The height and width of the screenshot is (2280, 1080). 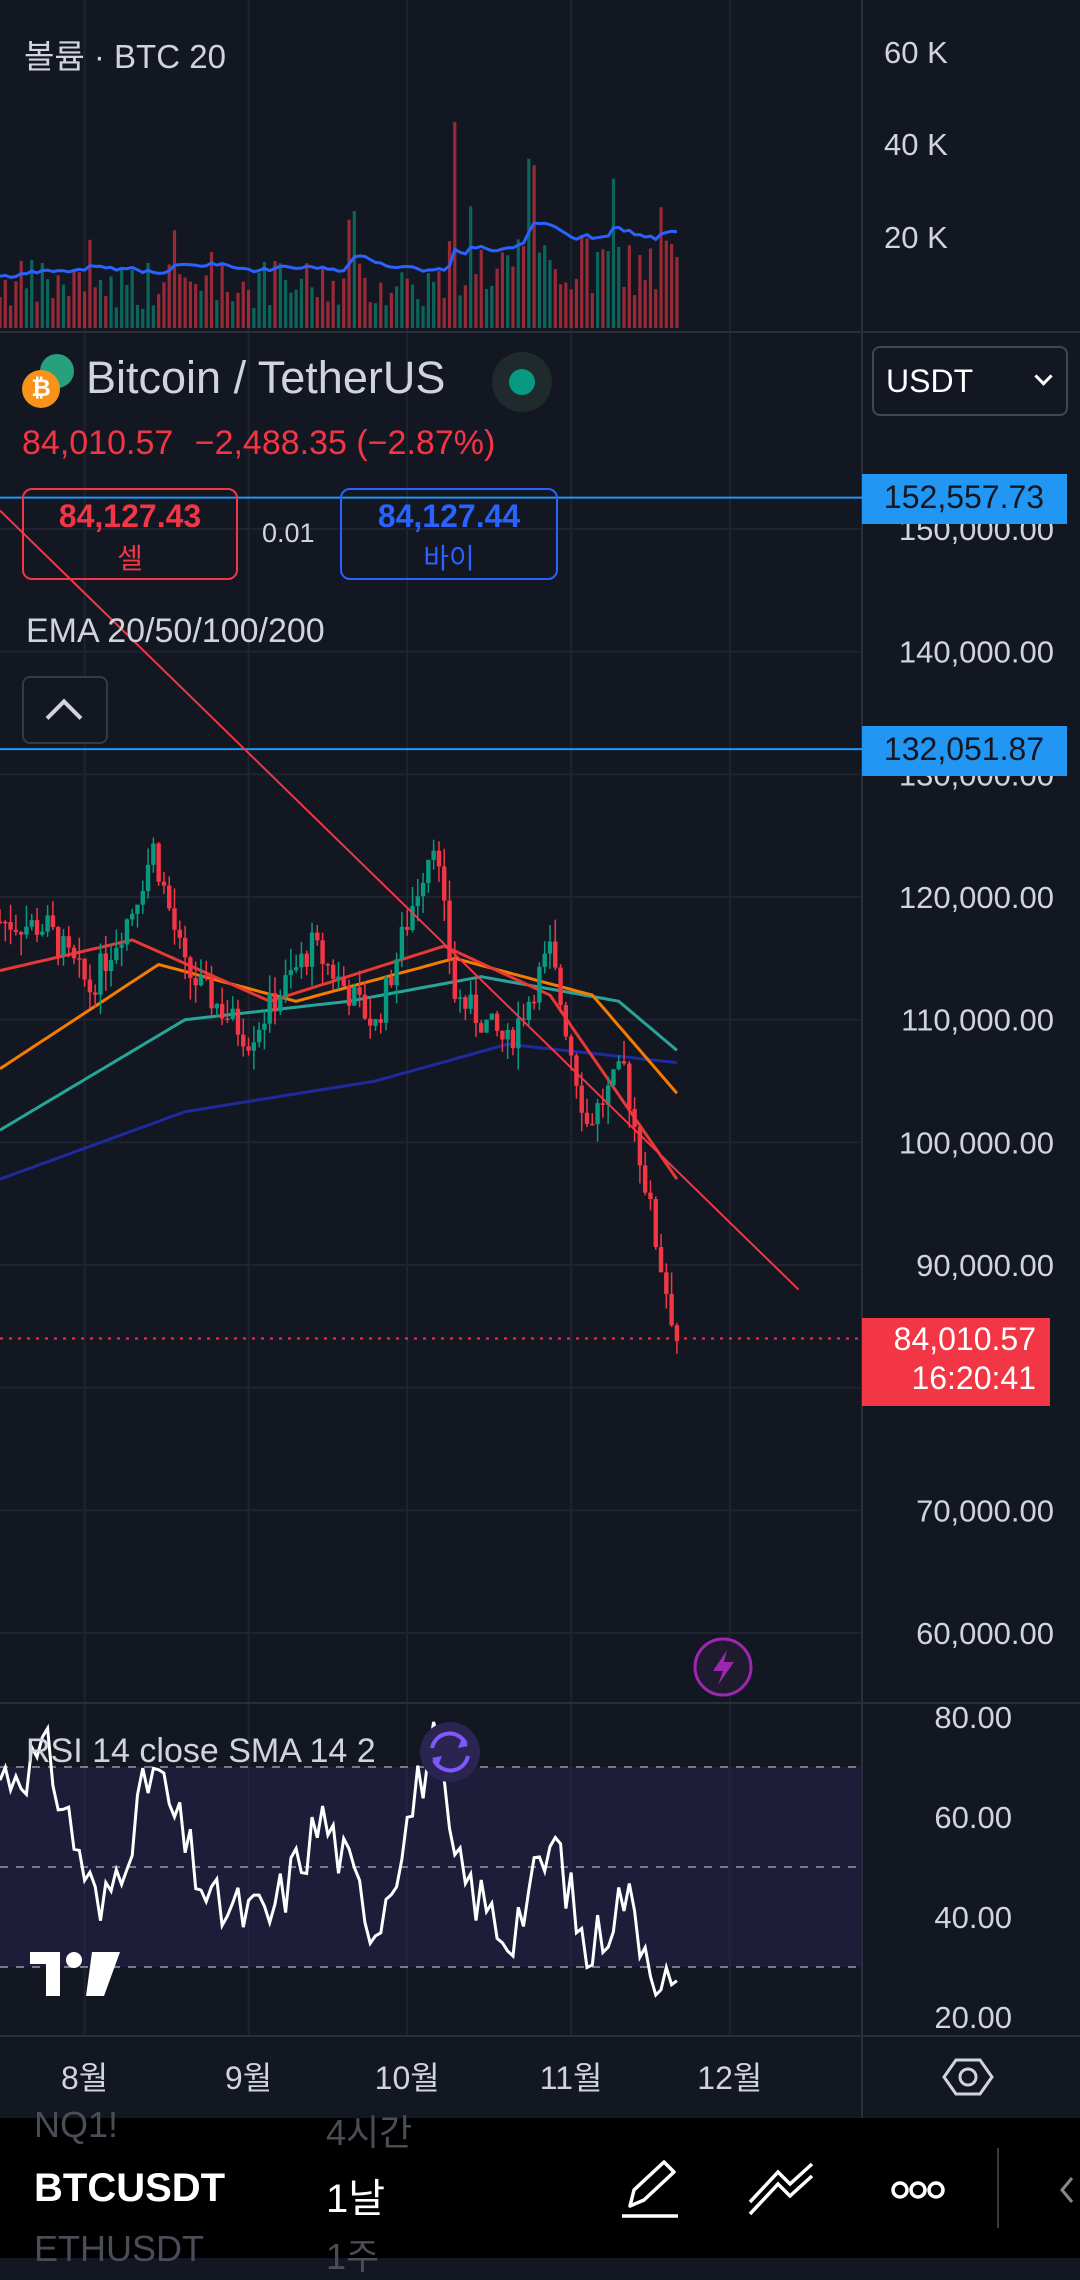 I want to click on more-icon, so click(x=918, y=2190).